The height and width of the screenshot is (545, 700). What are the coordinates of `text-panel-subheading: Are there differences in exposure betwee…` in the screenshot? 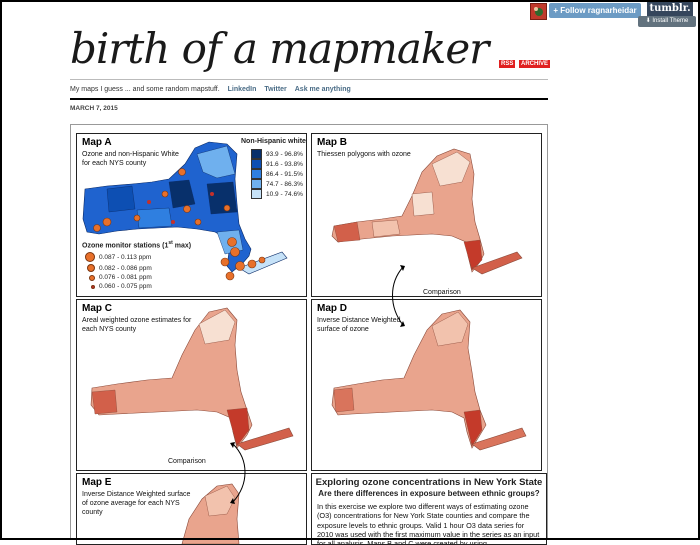 It's located at (429, 493).